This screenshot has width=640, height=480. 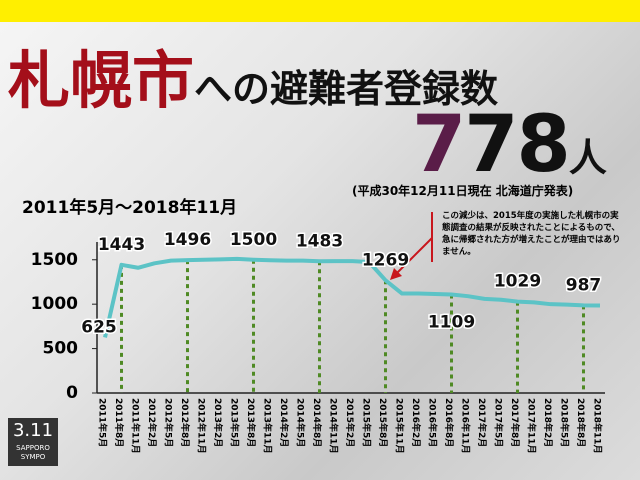 I want to click on note-arrow, so click(x=414, y=256).